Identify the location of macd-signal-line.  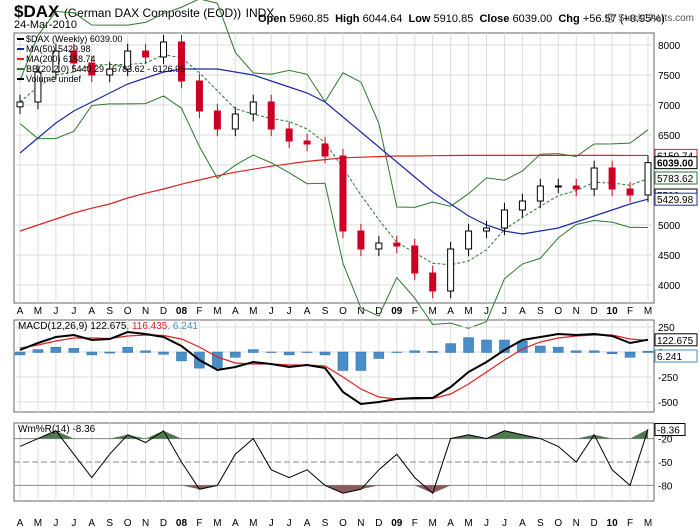
(334, 367).